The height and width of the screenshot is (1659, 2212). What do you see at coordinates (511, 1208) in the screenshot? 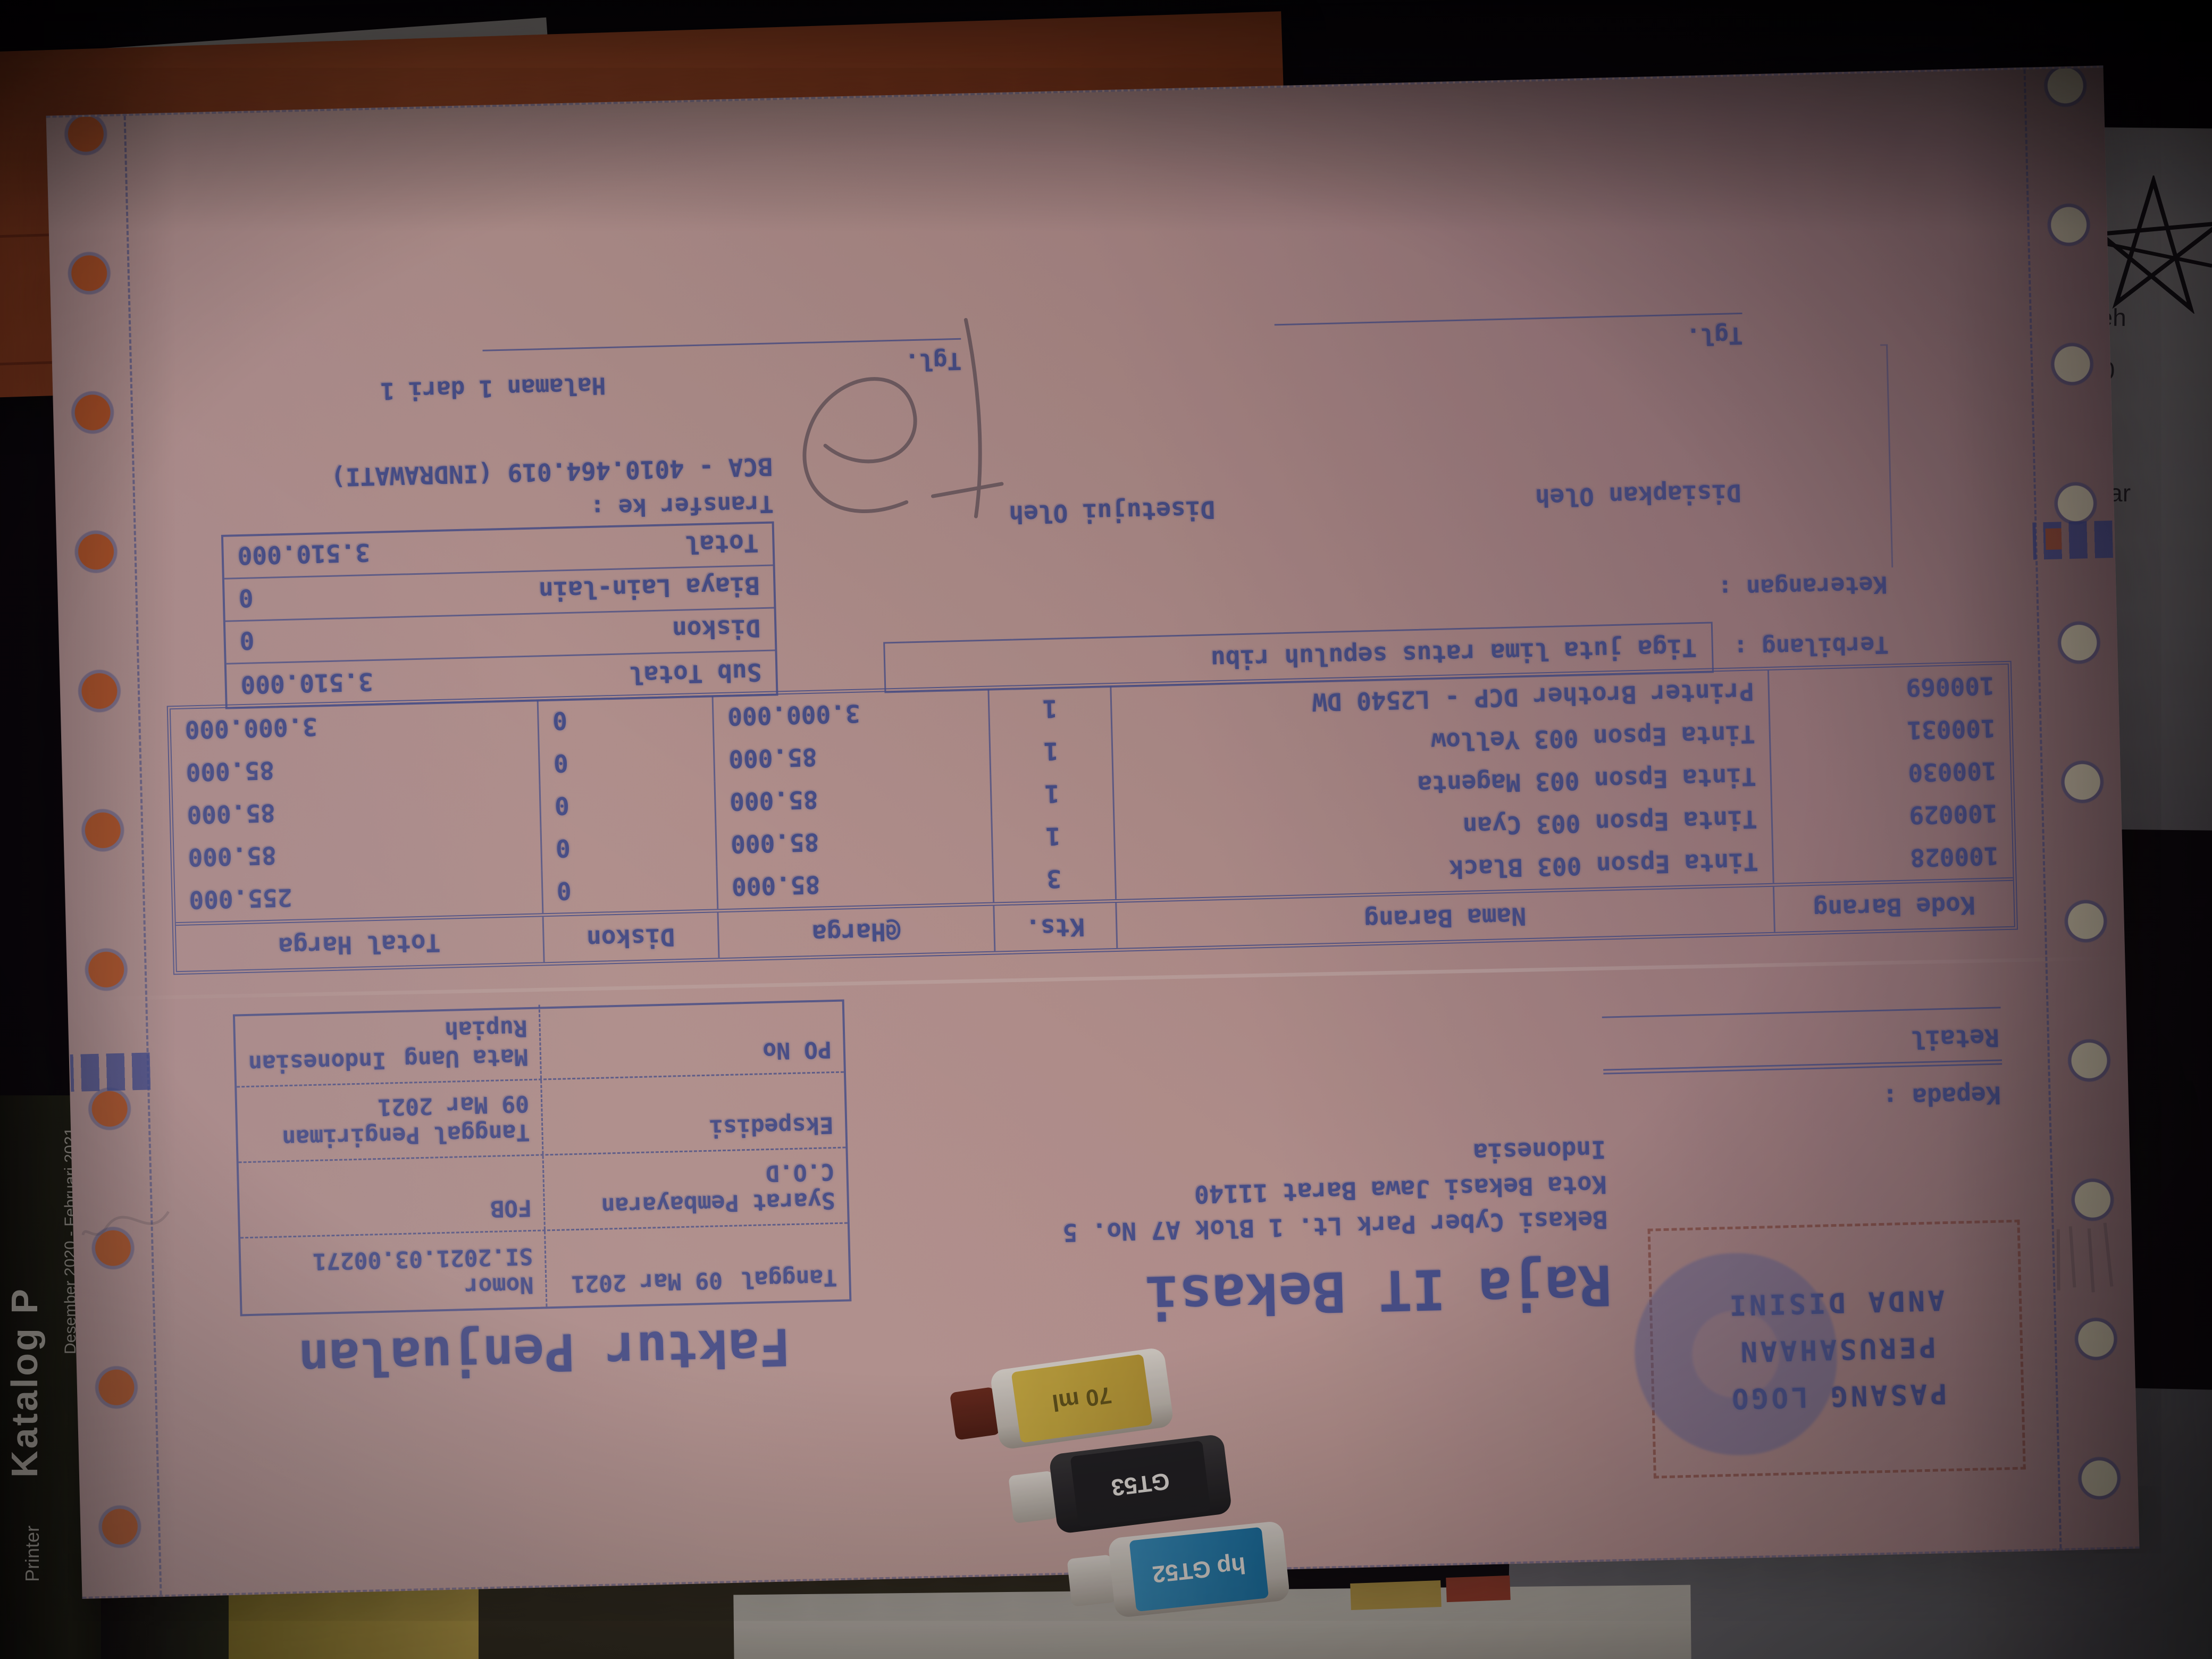
I see `info-label: FOB` at bounding box center [511, 1208].